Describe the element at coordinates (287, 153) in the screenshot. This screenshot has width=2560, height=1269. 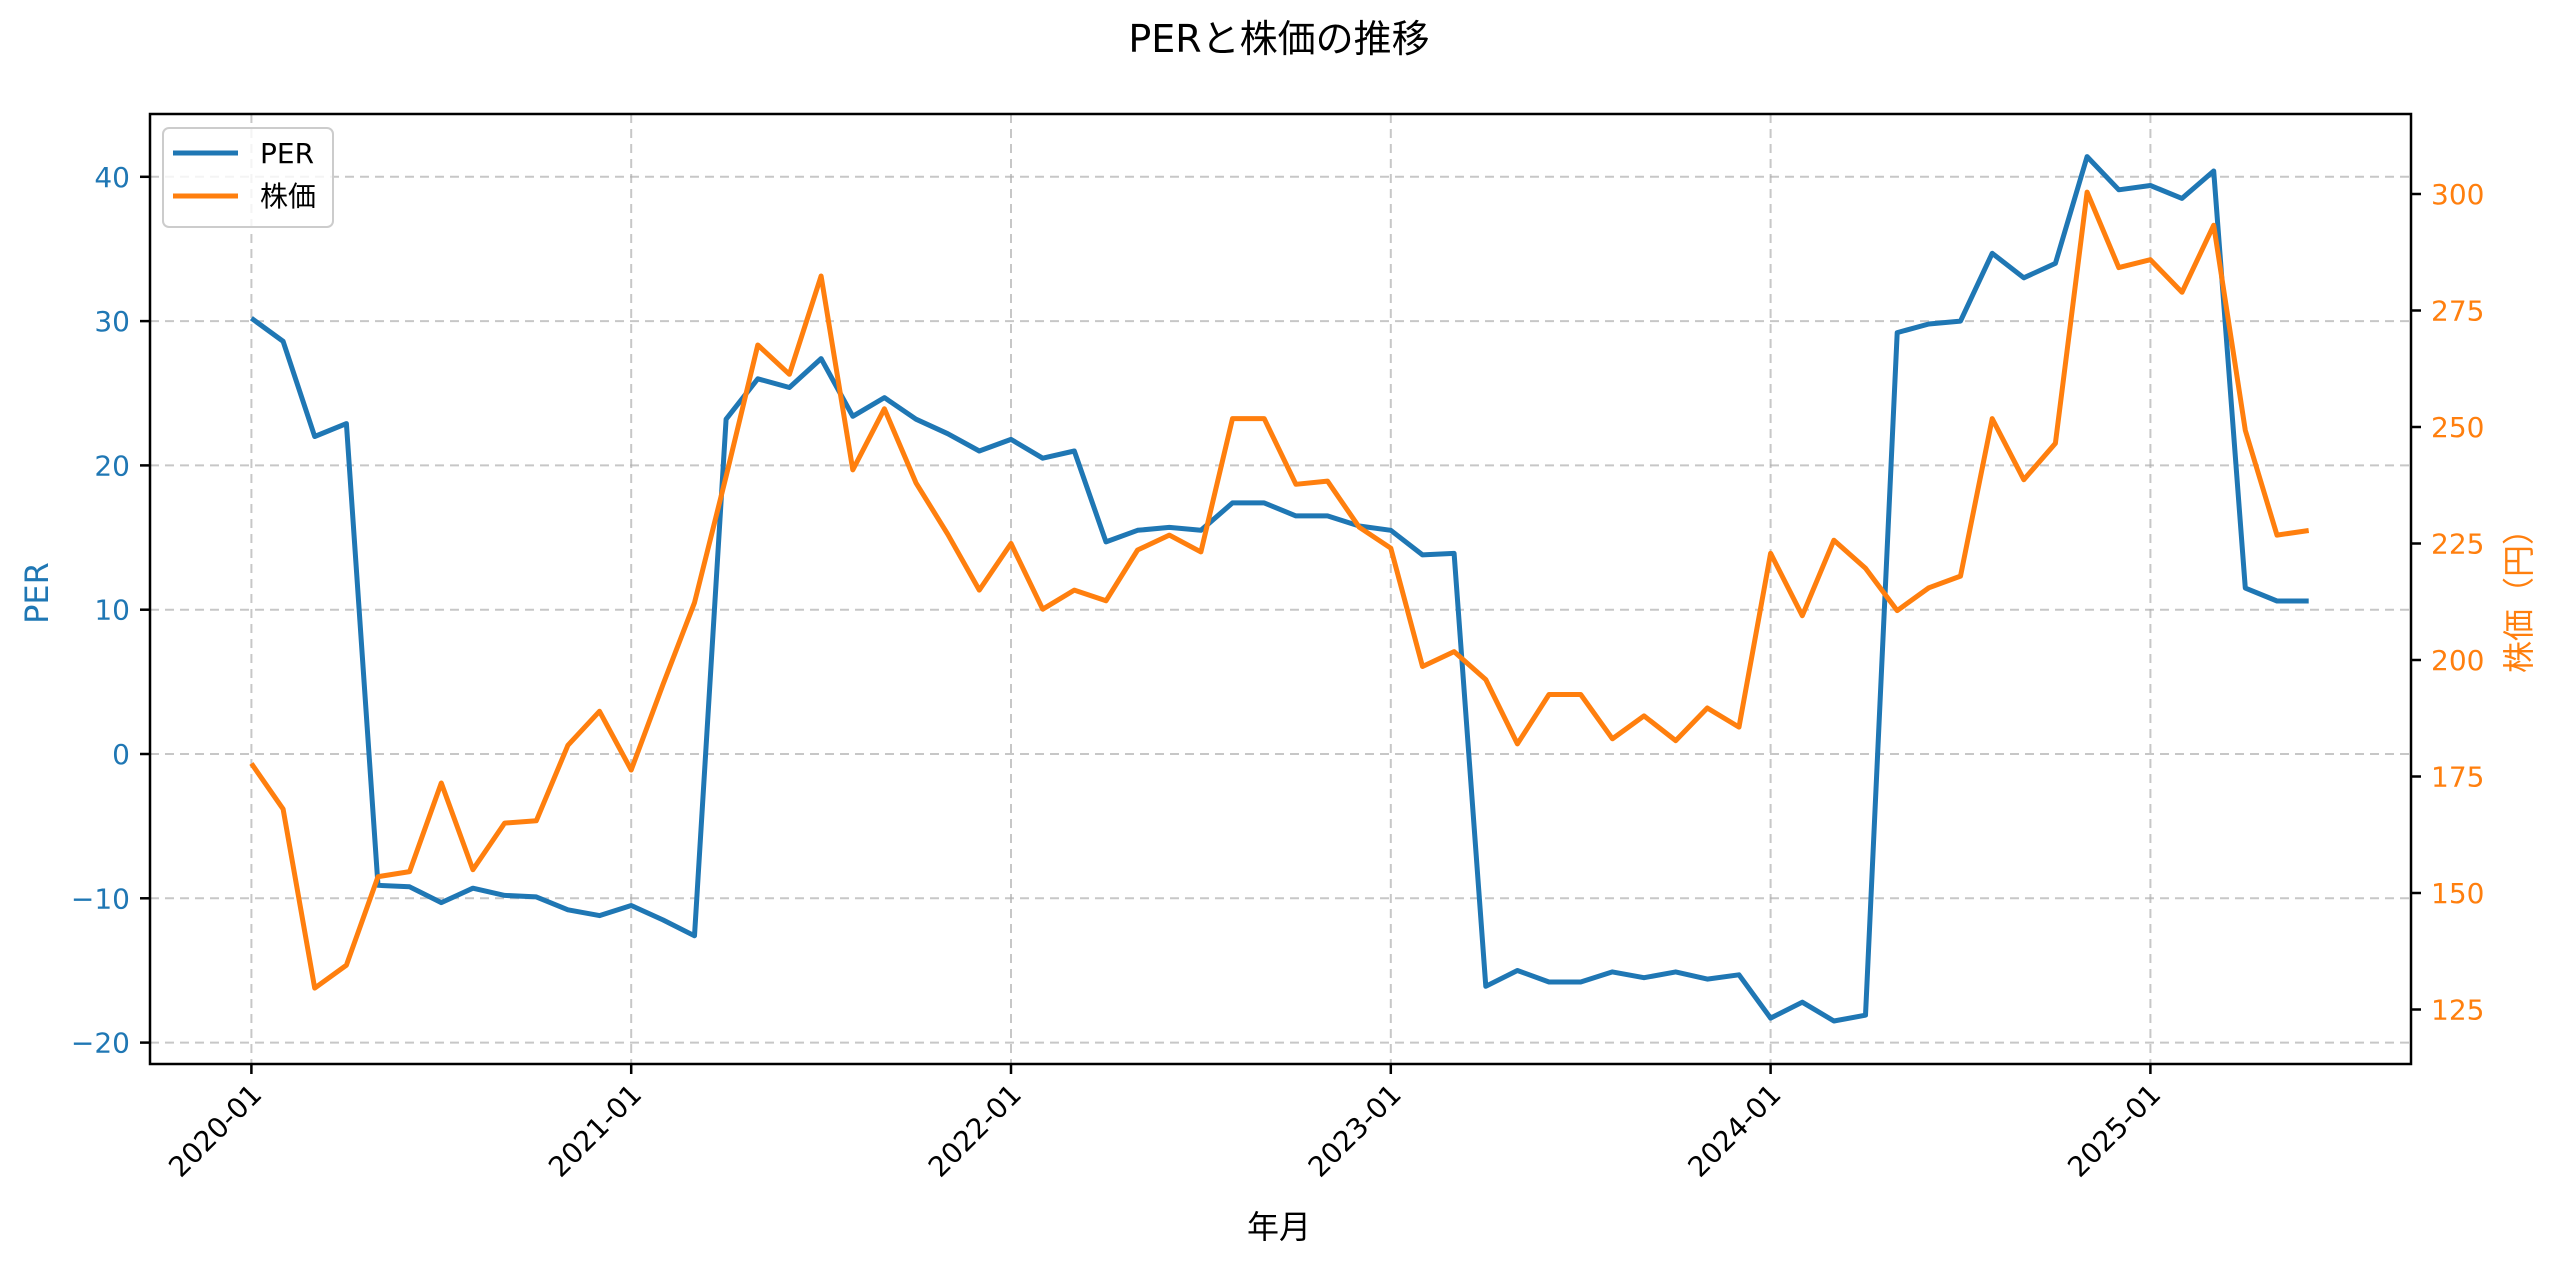
I see `legend-per-label: PER` at that location.